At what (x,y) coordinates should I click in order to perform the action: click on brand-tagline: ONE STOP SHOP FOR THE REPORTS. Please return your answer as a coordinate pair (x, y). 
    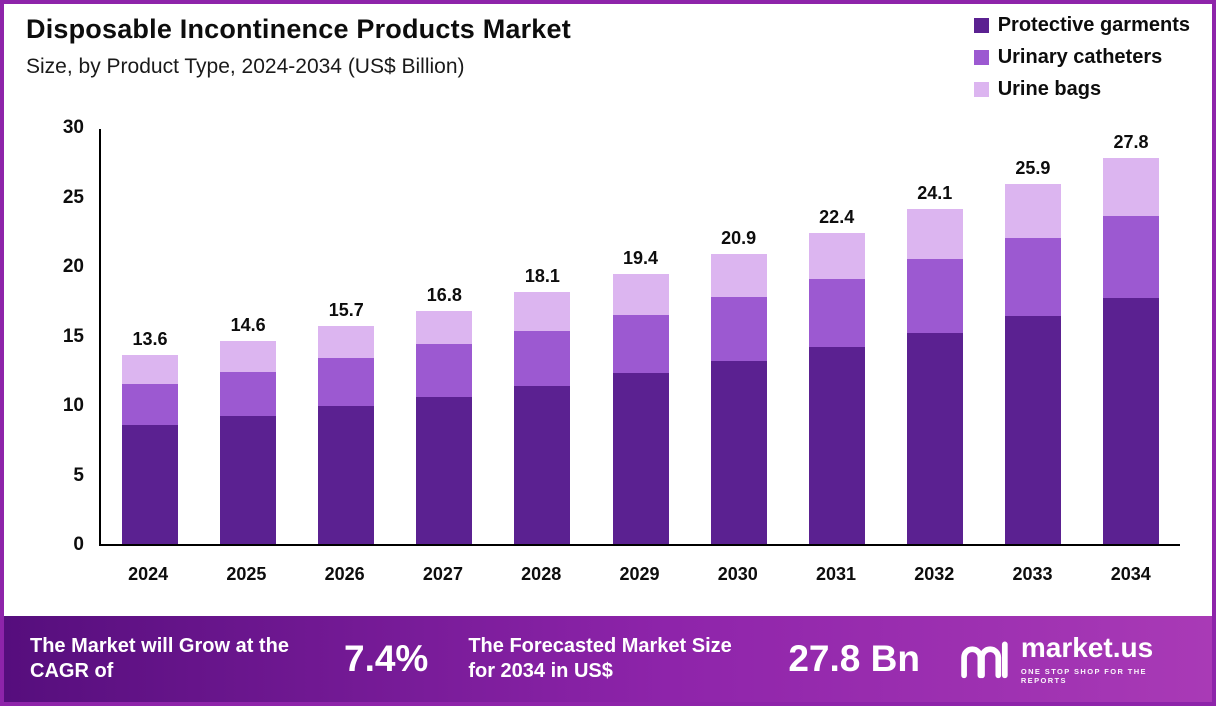
    Looking at the image, I should click on (1083, 675).